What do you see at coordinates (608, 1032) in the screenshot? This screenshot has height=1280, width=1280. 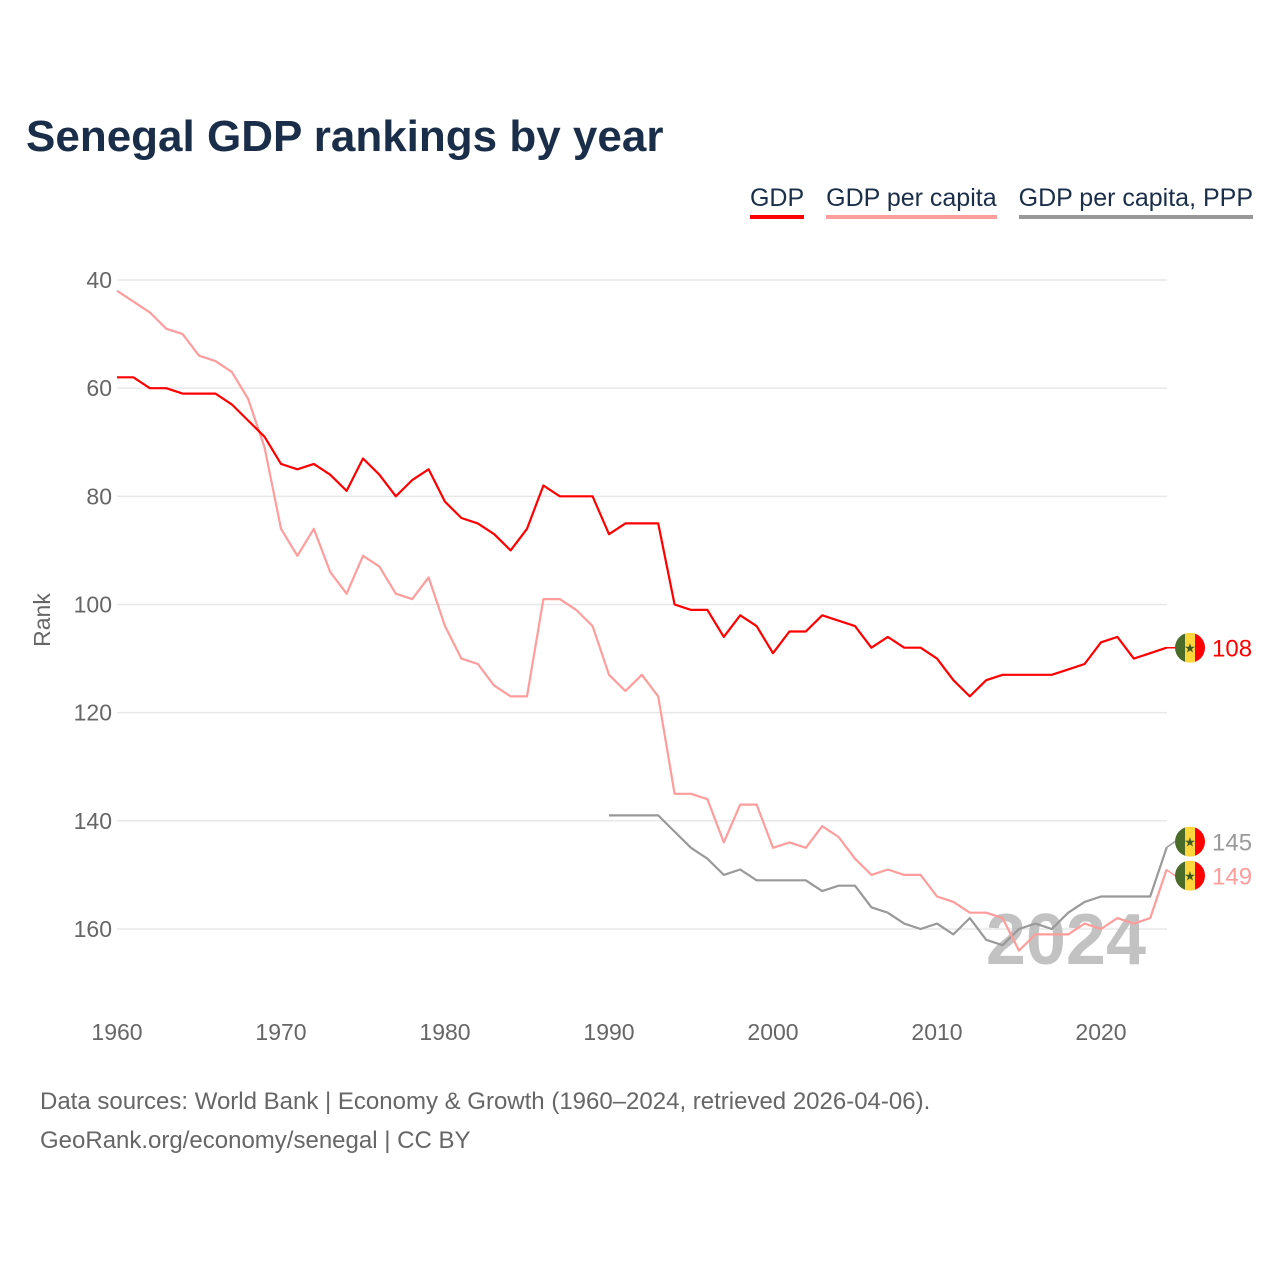 I see `x-tick-label: 1990` at bounding box center [608, 1032].